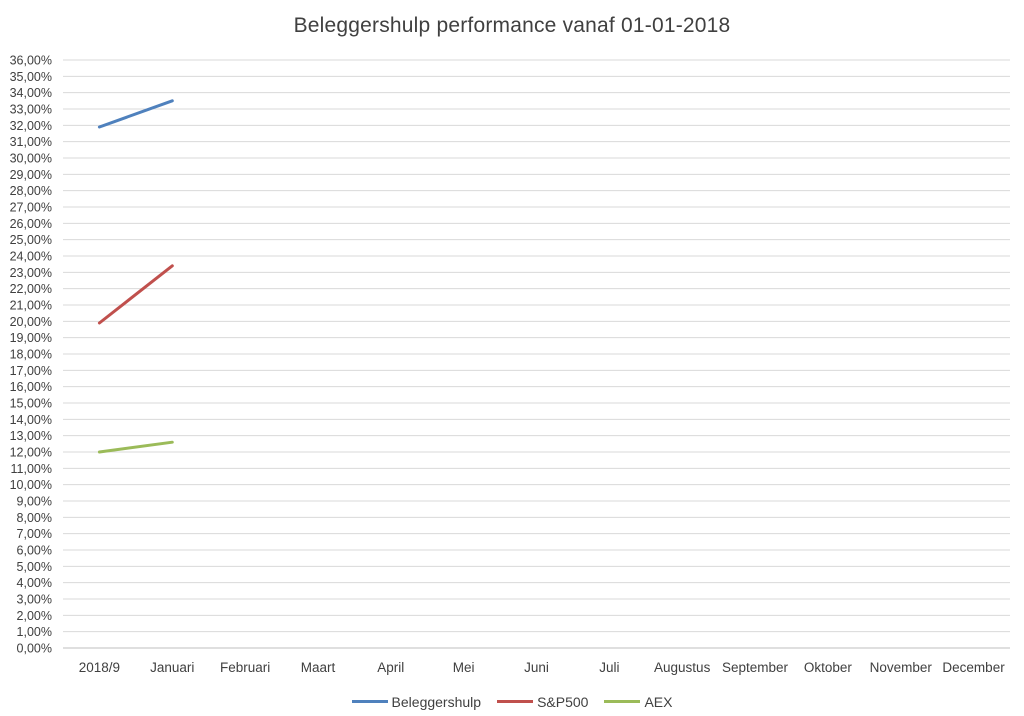 The height and width of the screenshot is (716, 1024). I want to click on legend-label: S&P500, so click(563, 701).